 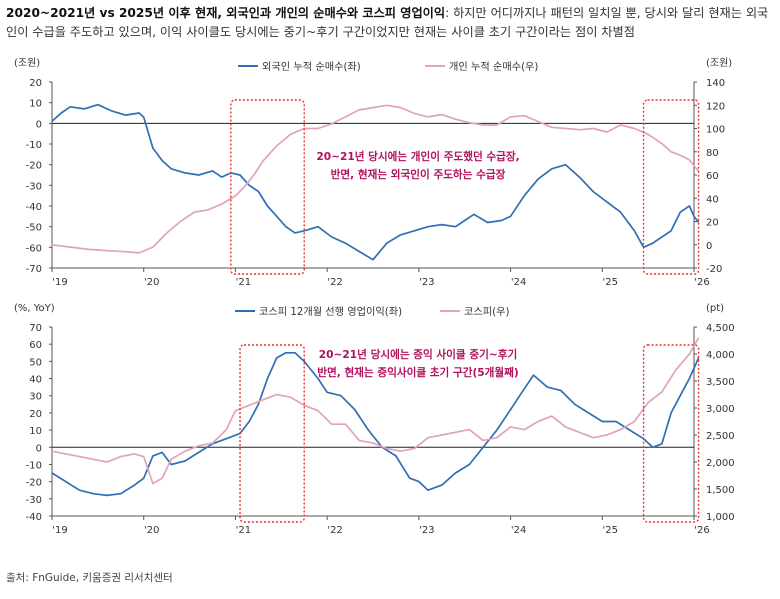 I want to click on left-tick-label: 60, so click(x=35, y=345).